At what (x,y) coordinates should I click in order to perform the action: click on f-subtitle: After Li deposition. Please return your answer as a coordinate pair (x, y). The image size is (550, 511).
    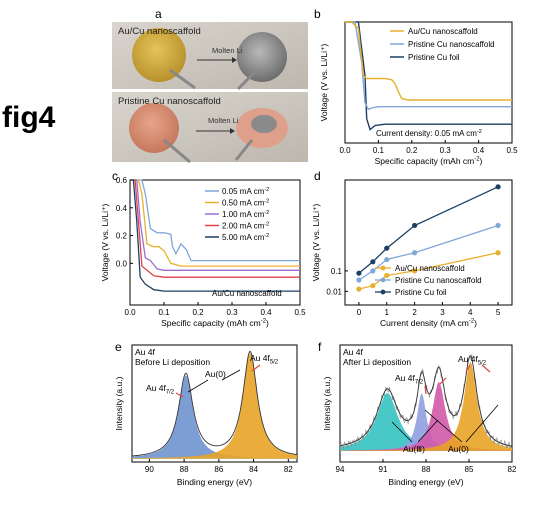
    Looking at the image, I should click on (377, 362).